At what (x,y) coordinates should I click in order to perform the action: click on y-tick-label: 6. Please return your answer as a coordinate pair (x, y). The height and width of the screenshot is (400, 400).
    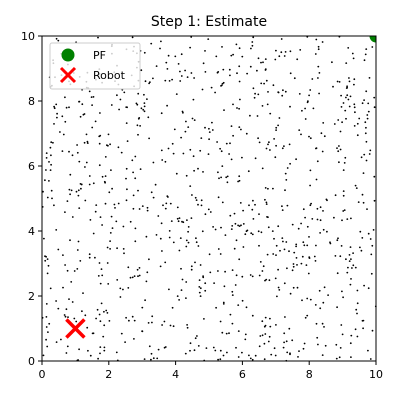
    Looking at the image, I should click on (31, 166).